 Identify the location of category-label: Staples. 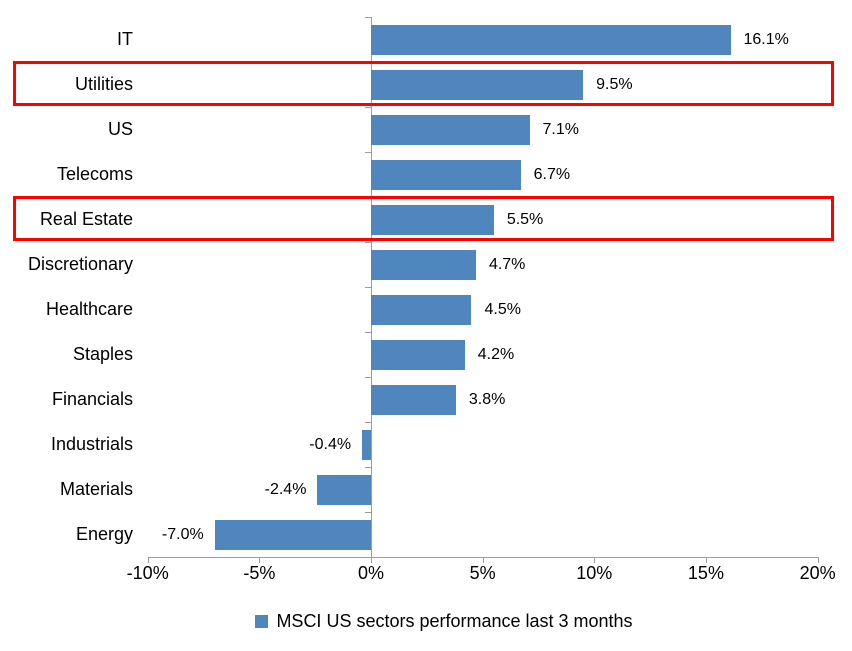
(102, 354).